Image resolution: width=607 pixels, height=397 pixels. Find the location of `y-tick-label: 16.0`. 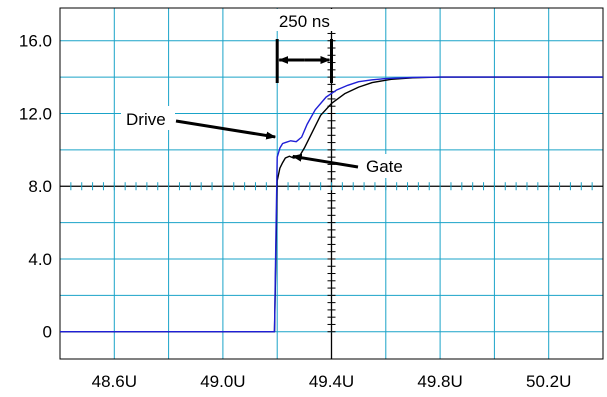

y-tick-label: 16.0 is located at coordinates (35, 41).